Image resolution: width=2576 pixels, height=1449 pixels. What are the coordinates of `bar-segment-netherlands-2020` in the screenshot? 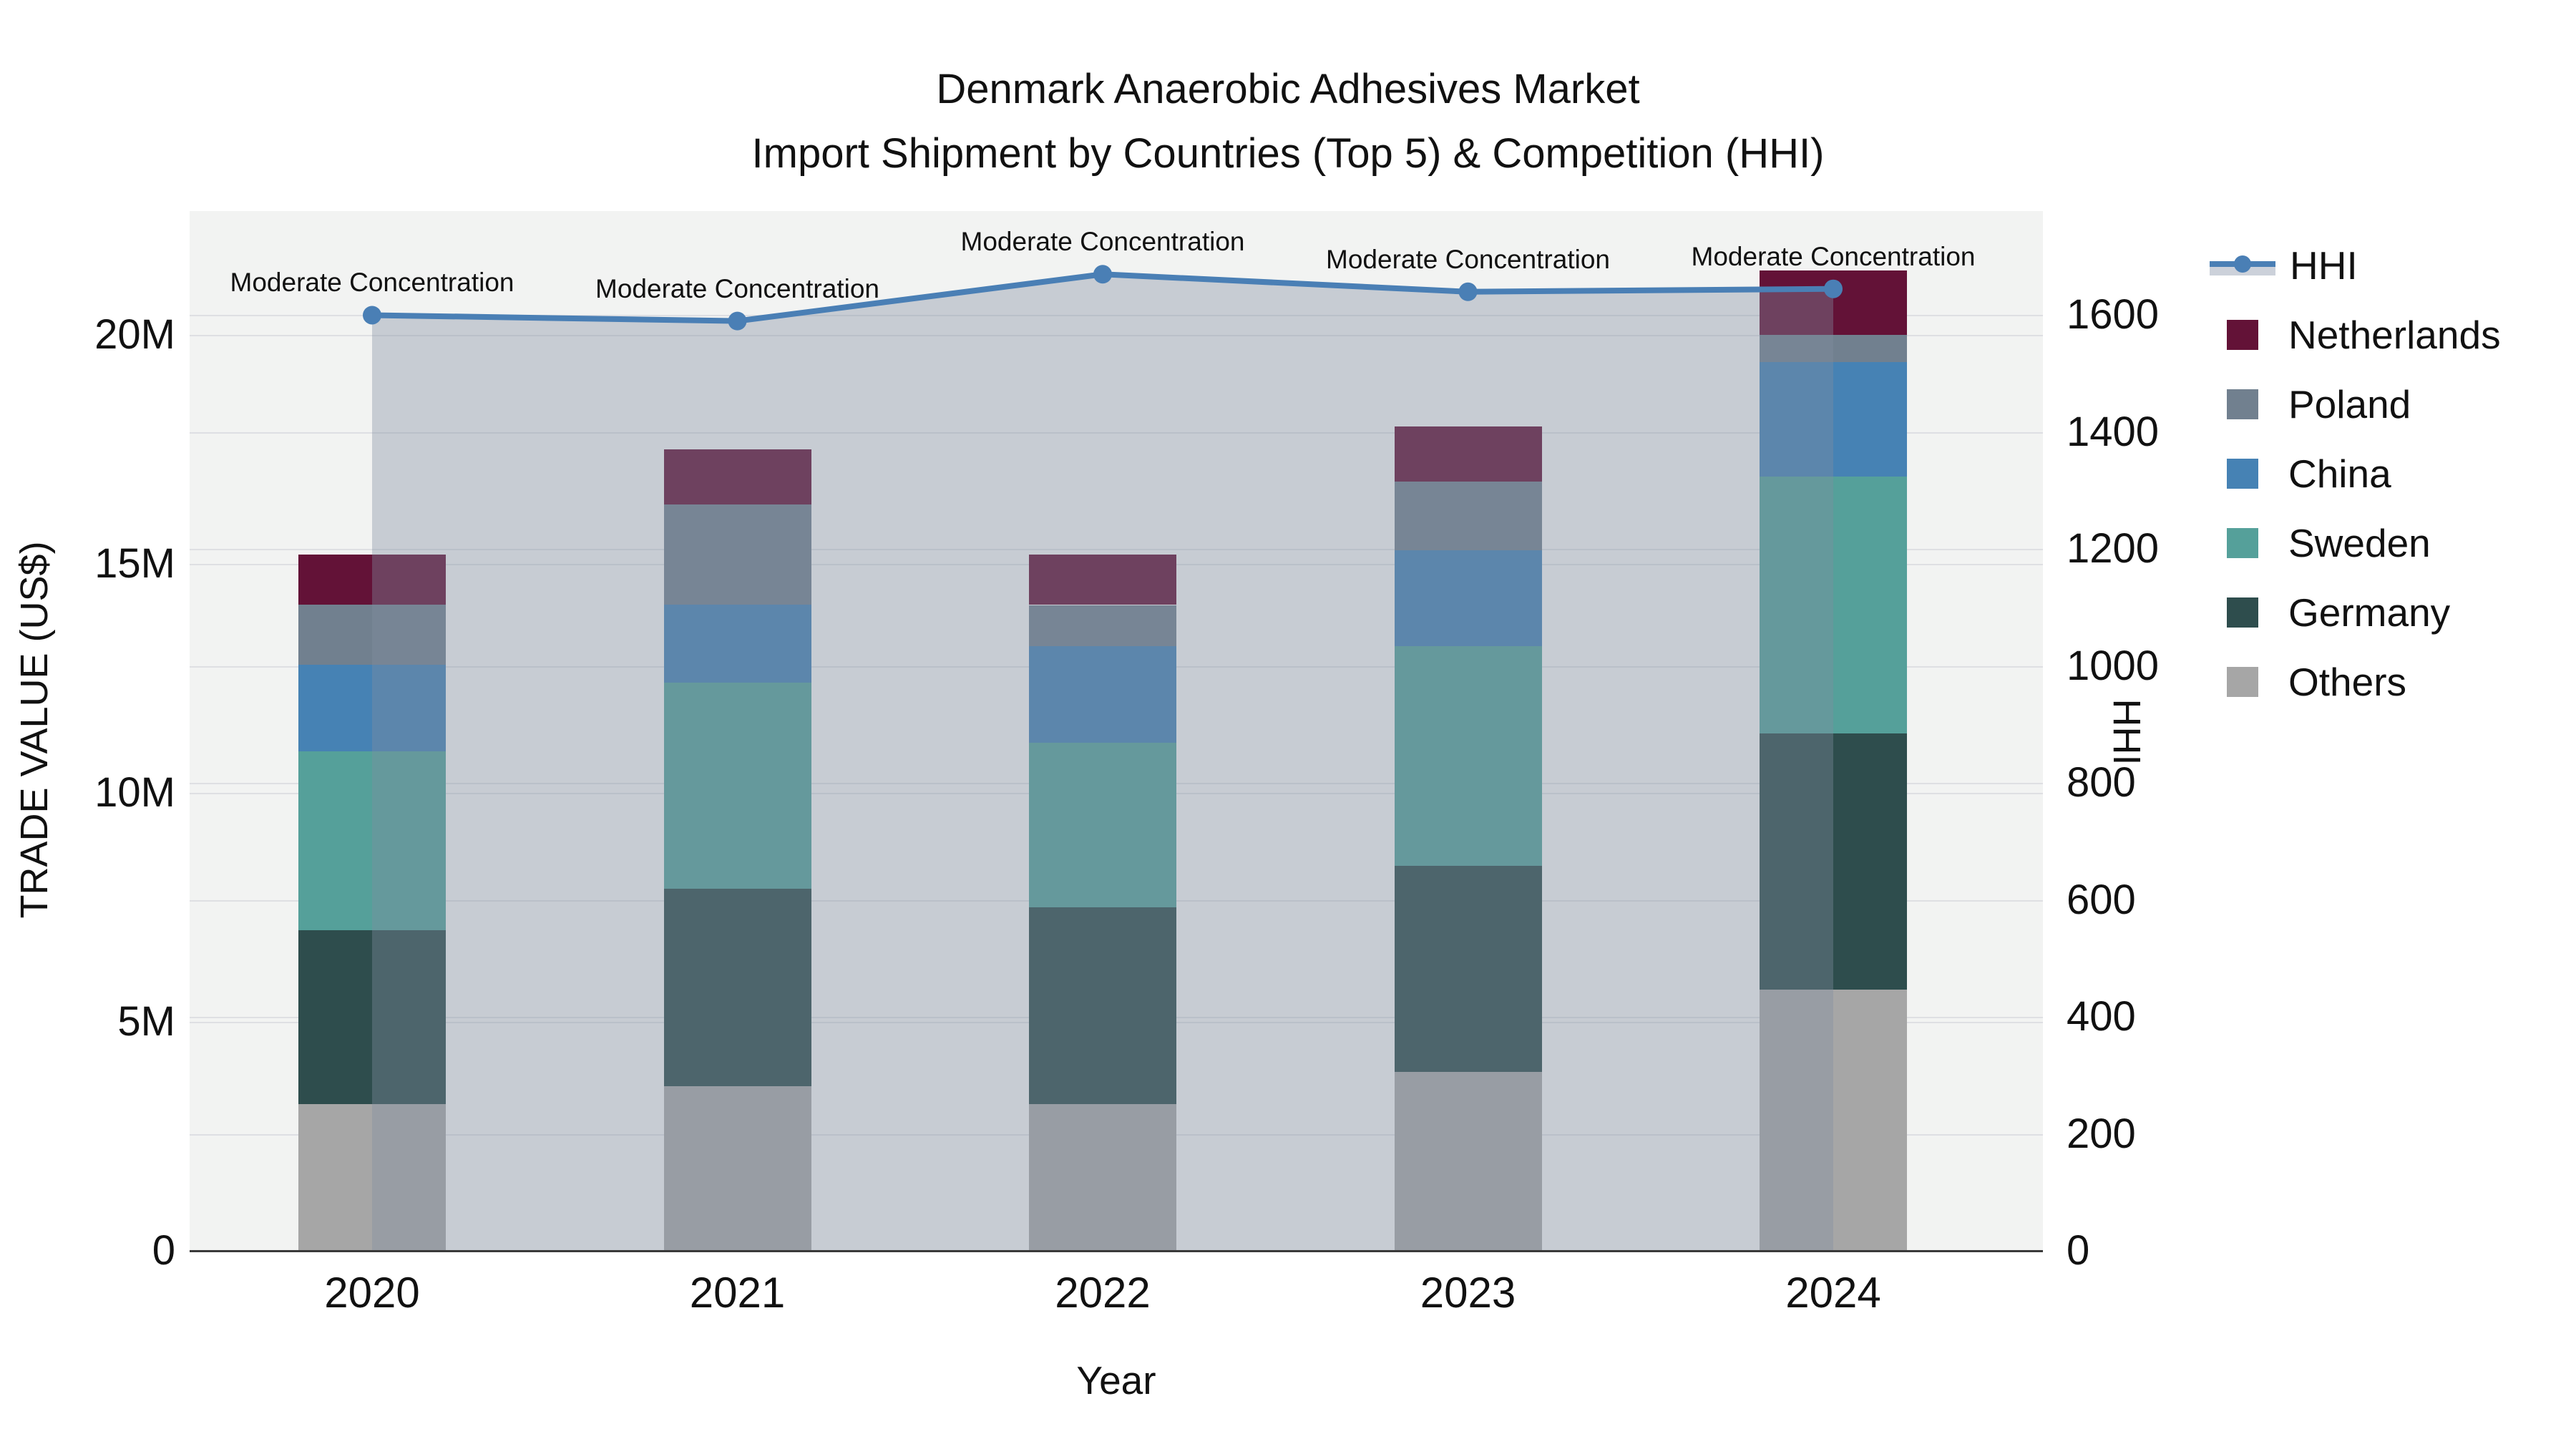 It's located at (372, 580).